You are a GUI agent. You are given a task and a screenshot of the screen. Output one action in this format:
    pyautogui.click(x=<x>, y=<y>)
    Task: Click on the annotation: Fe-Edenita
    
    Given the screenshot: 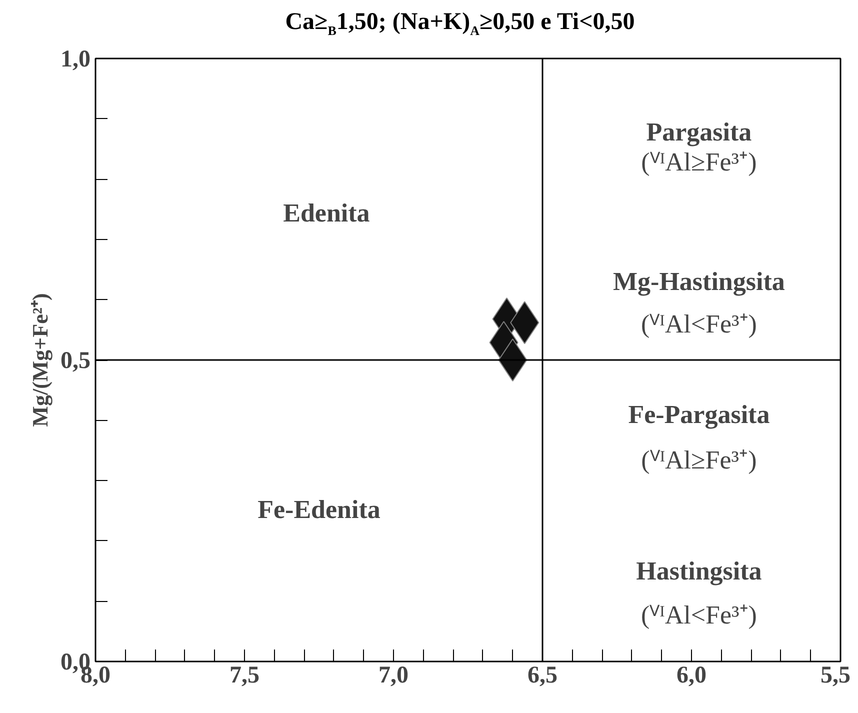 What is the action you would take?
    pyautogui.click(x=319, y=509)
    